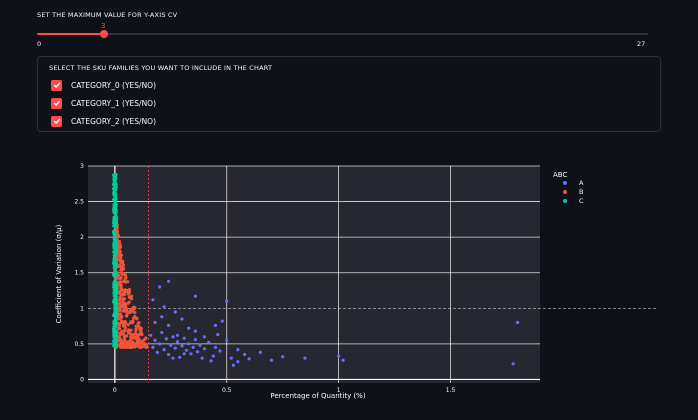 Image resolution: width=698 pixels, height=420 pixels. I want to click on legend-item-c: C, so click(573, 201).